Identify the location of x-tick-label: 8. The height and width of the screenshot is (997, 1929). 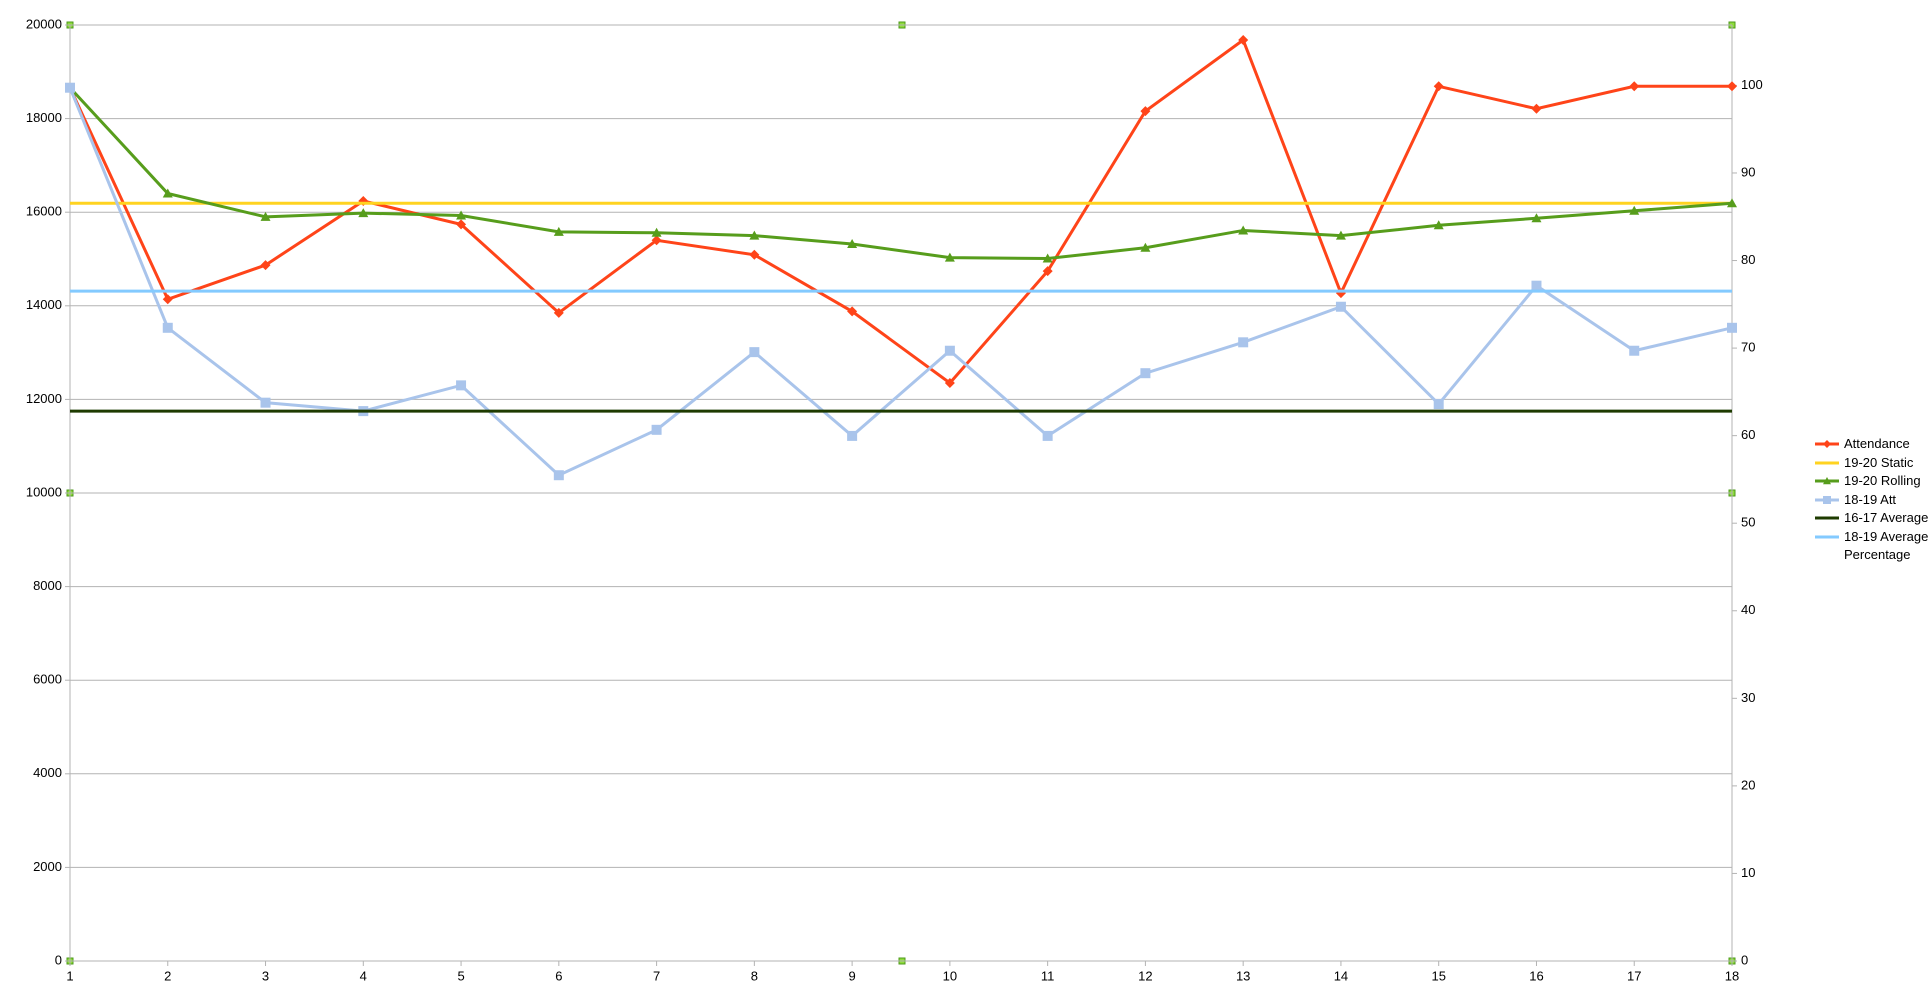
(754, 975).